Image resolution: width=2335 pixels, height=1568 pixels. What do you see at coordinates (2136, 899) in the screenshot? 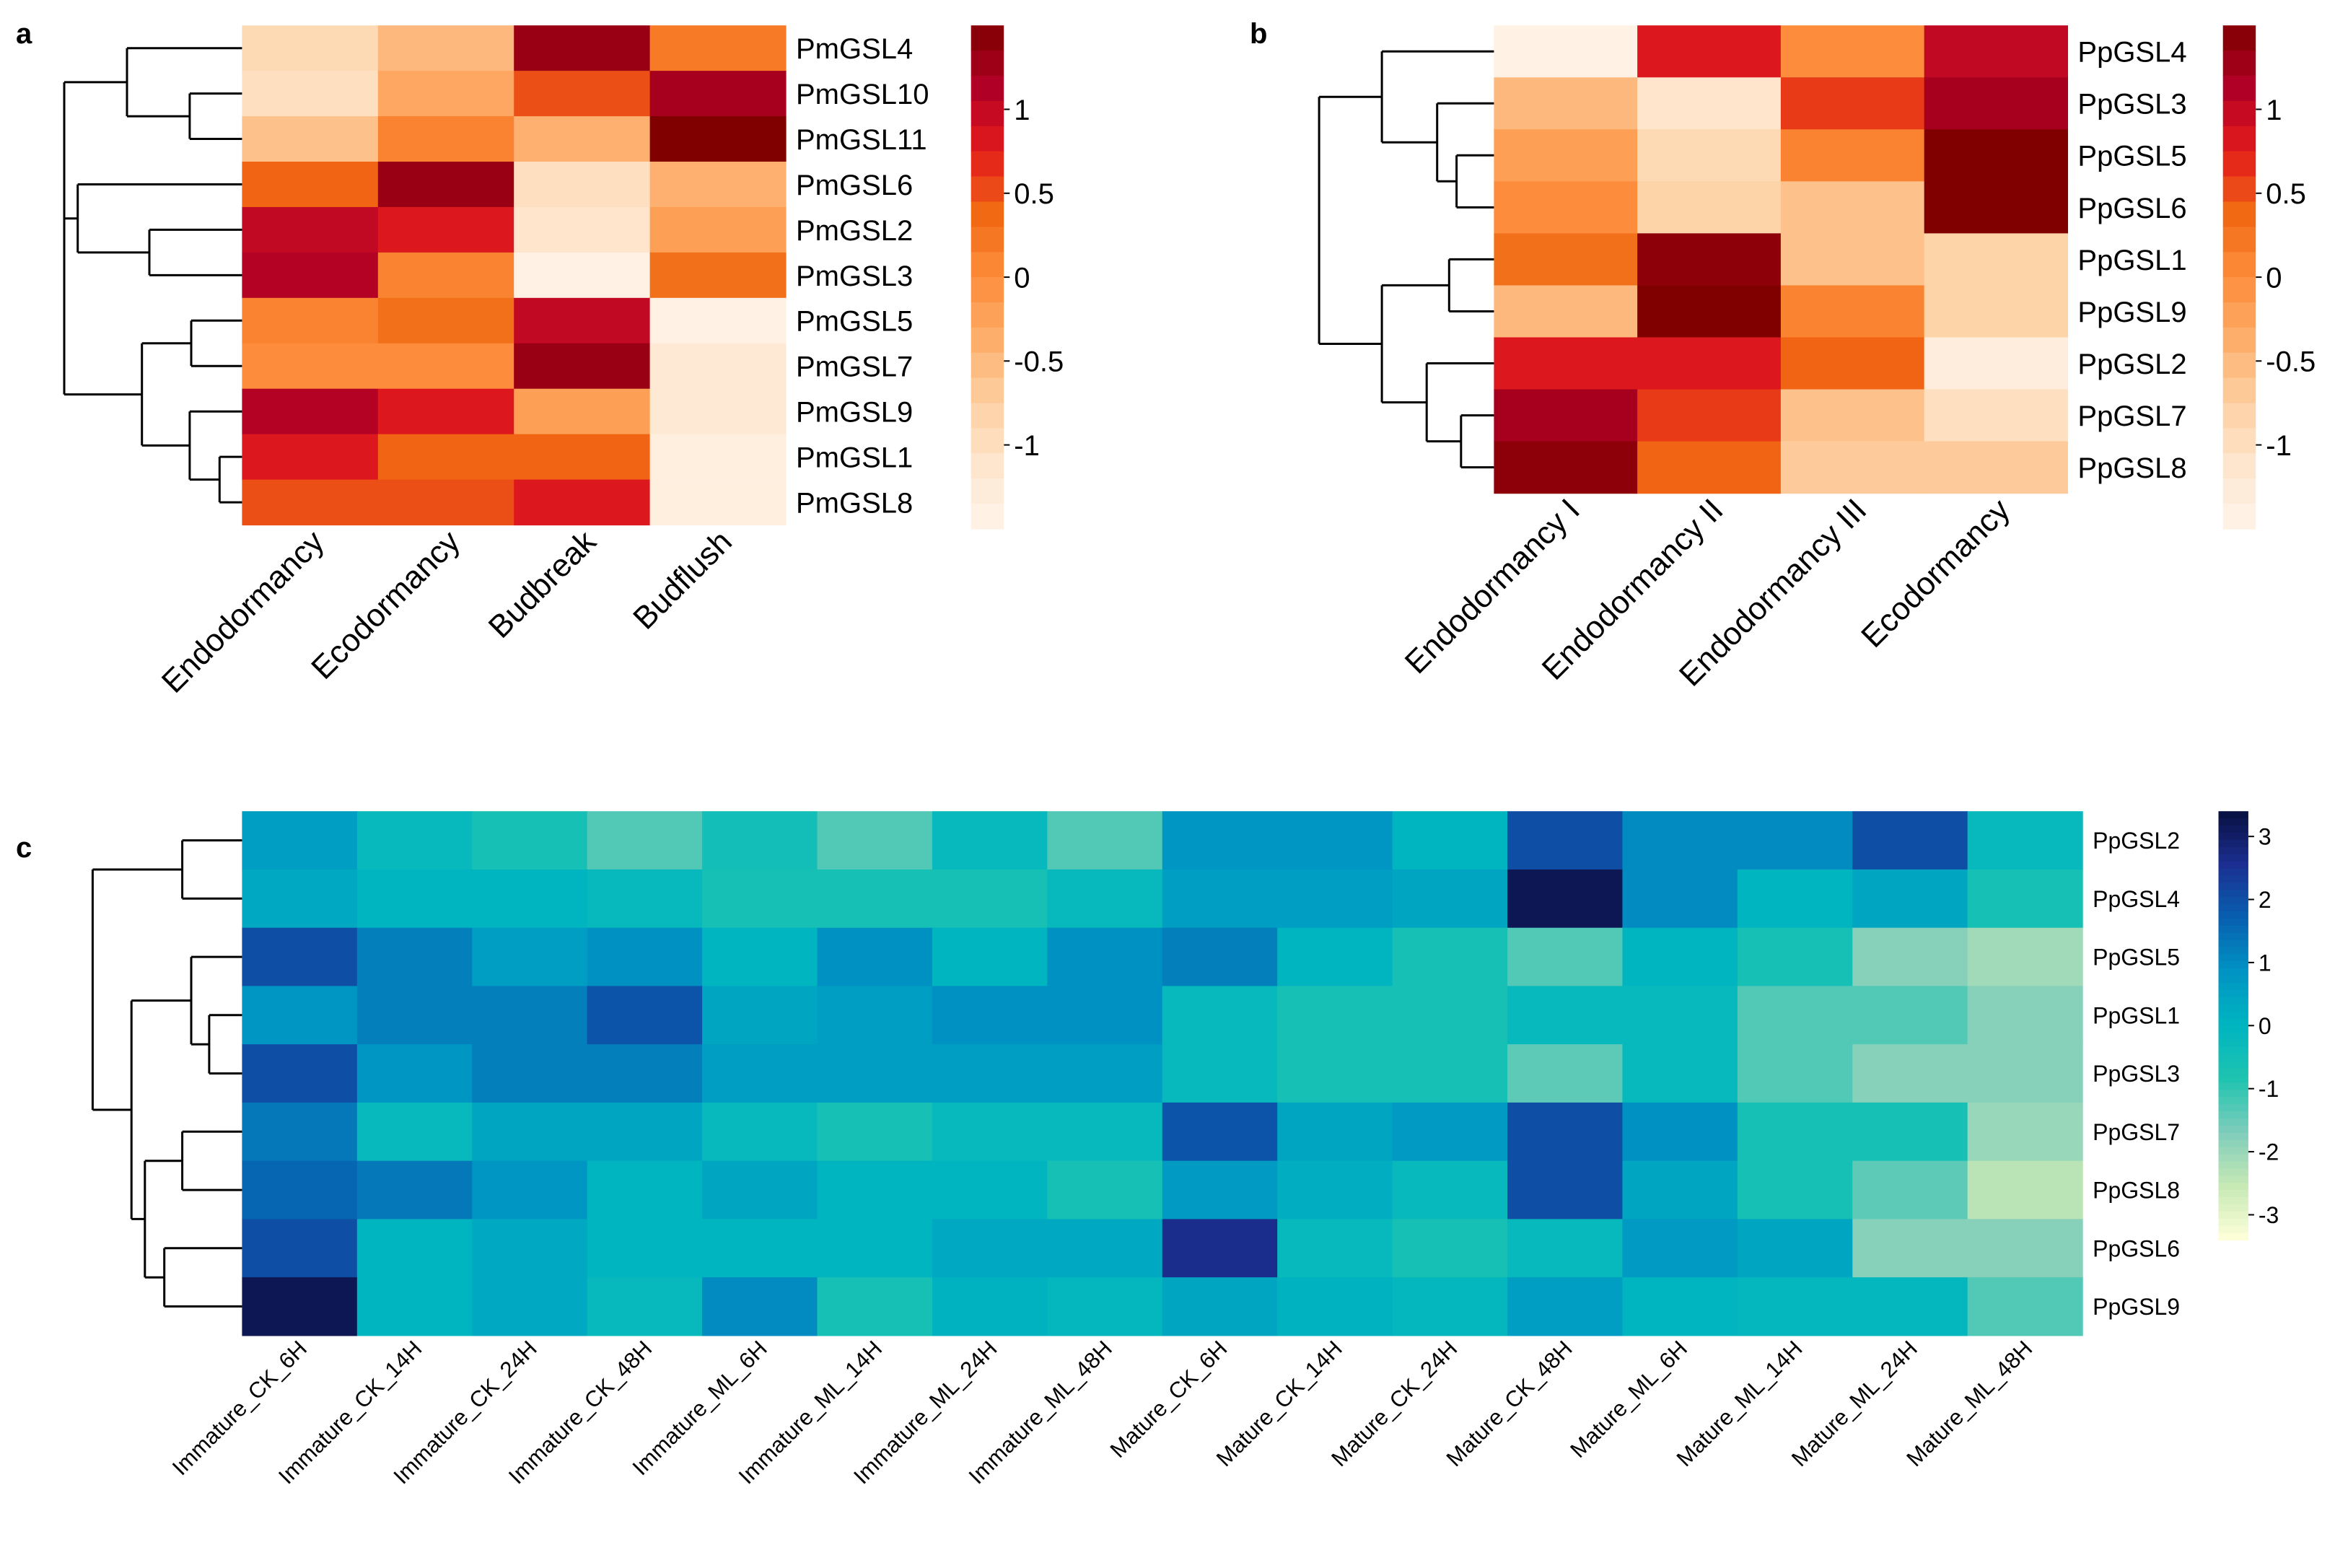
I see `row-label-PpGSL4: PpGSL4` at bounding box center [2136, 899].